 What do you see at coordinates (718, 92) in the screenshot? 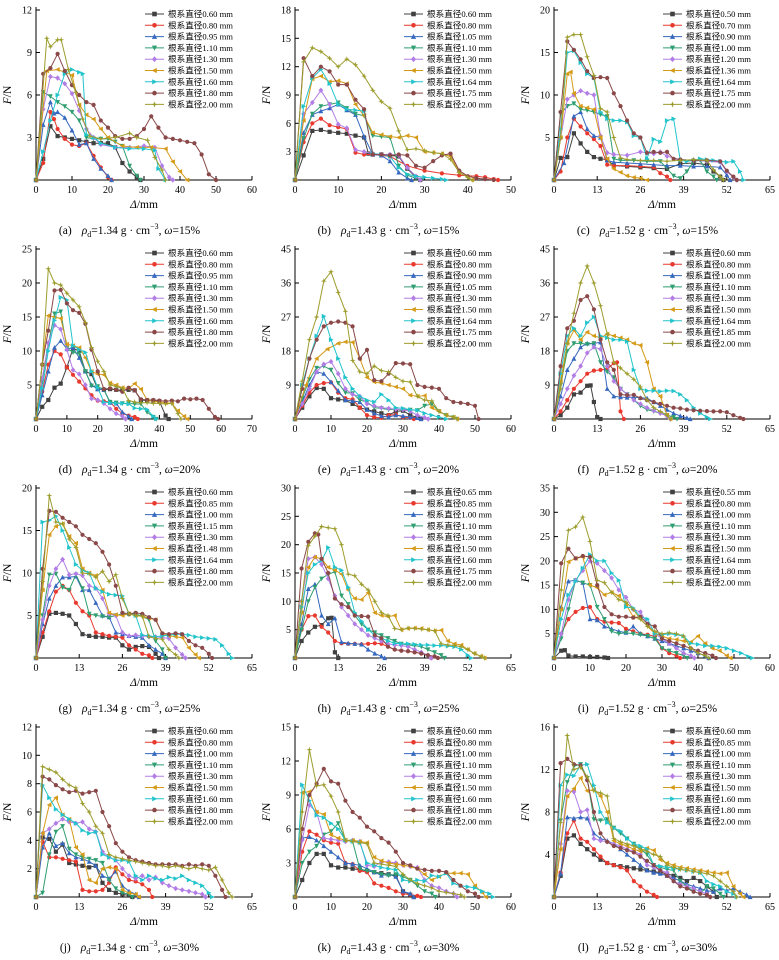
I see `legend-label: 根系直径1.75 mm` at bounding box center [718, 92].